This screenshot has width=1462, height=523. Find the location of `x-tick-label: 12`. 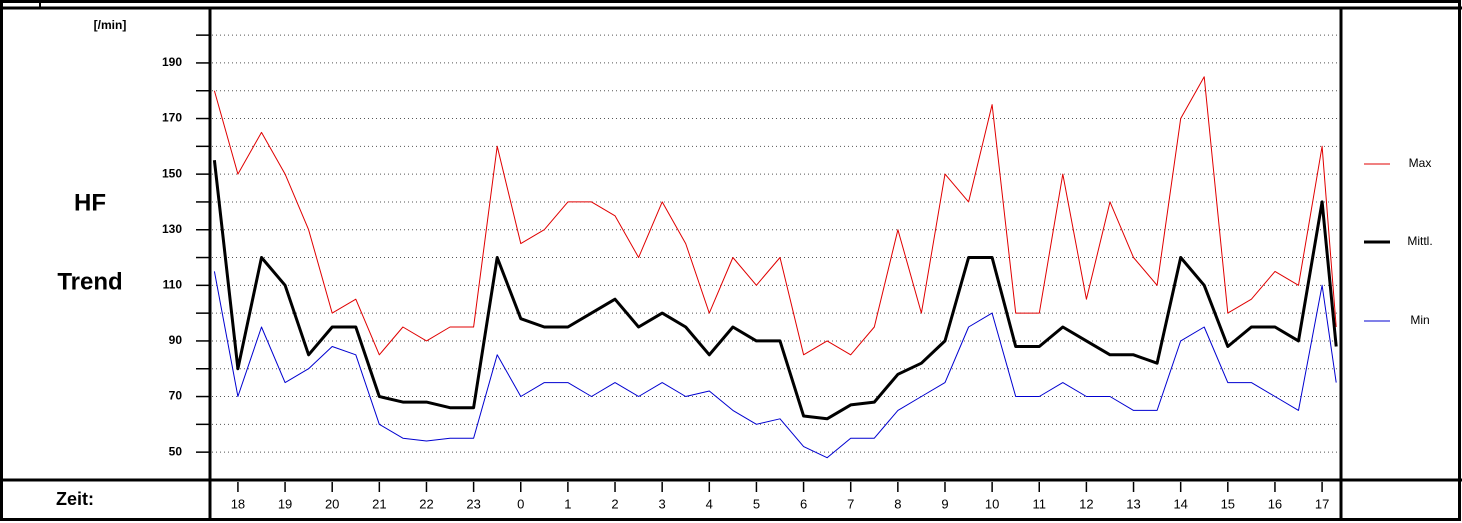

x-tick-label: 12 is located at coordinates (1086, 503).